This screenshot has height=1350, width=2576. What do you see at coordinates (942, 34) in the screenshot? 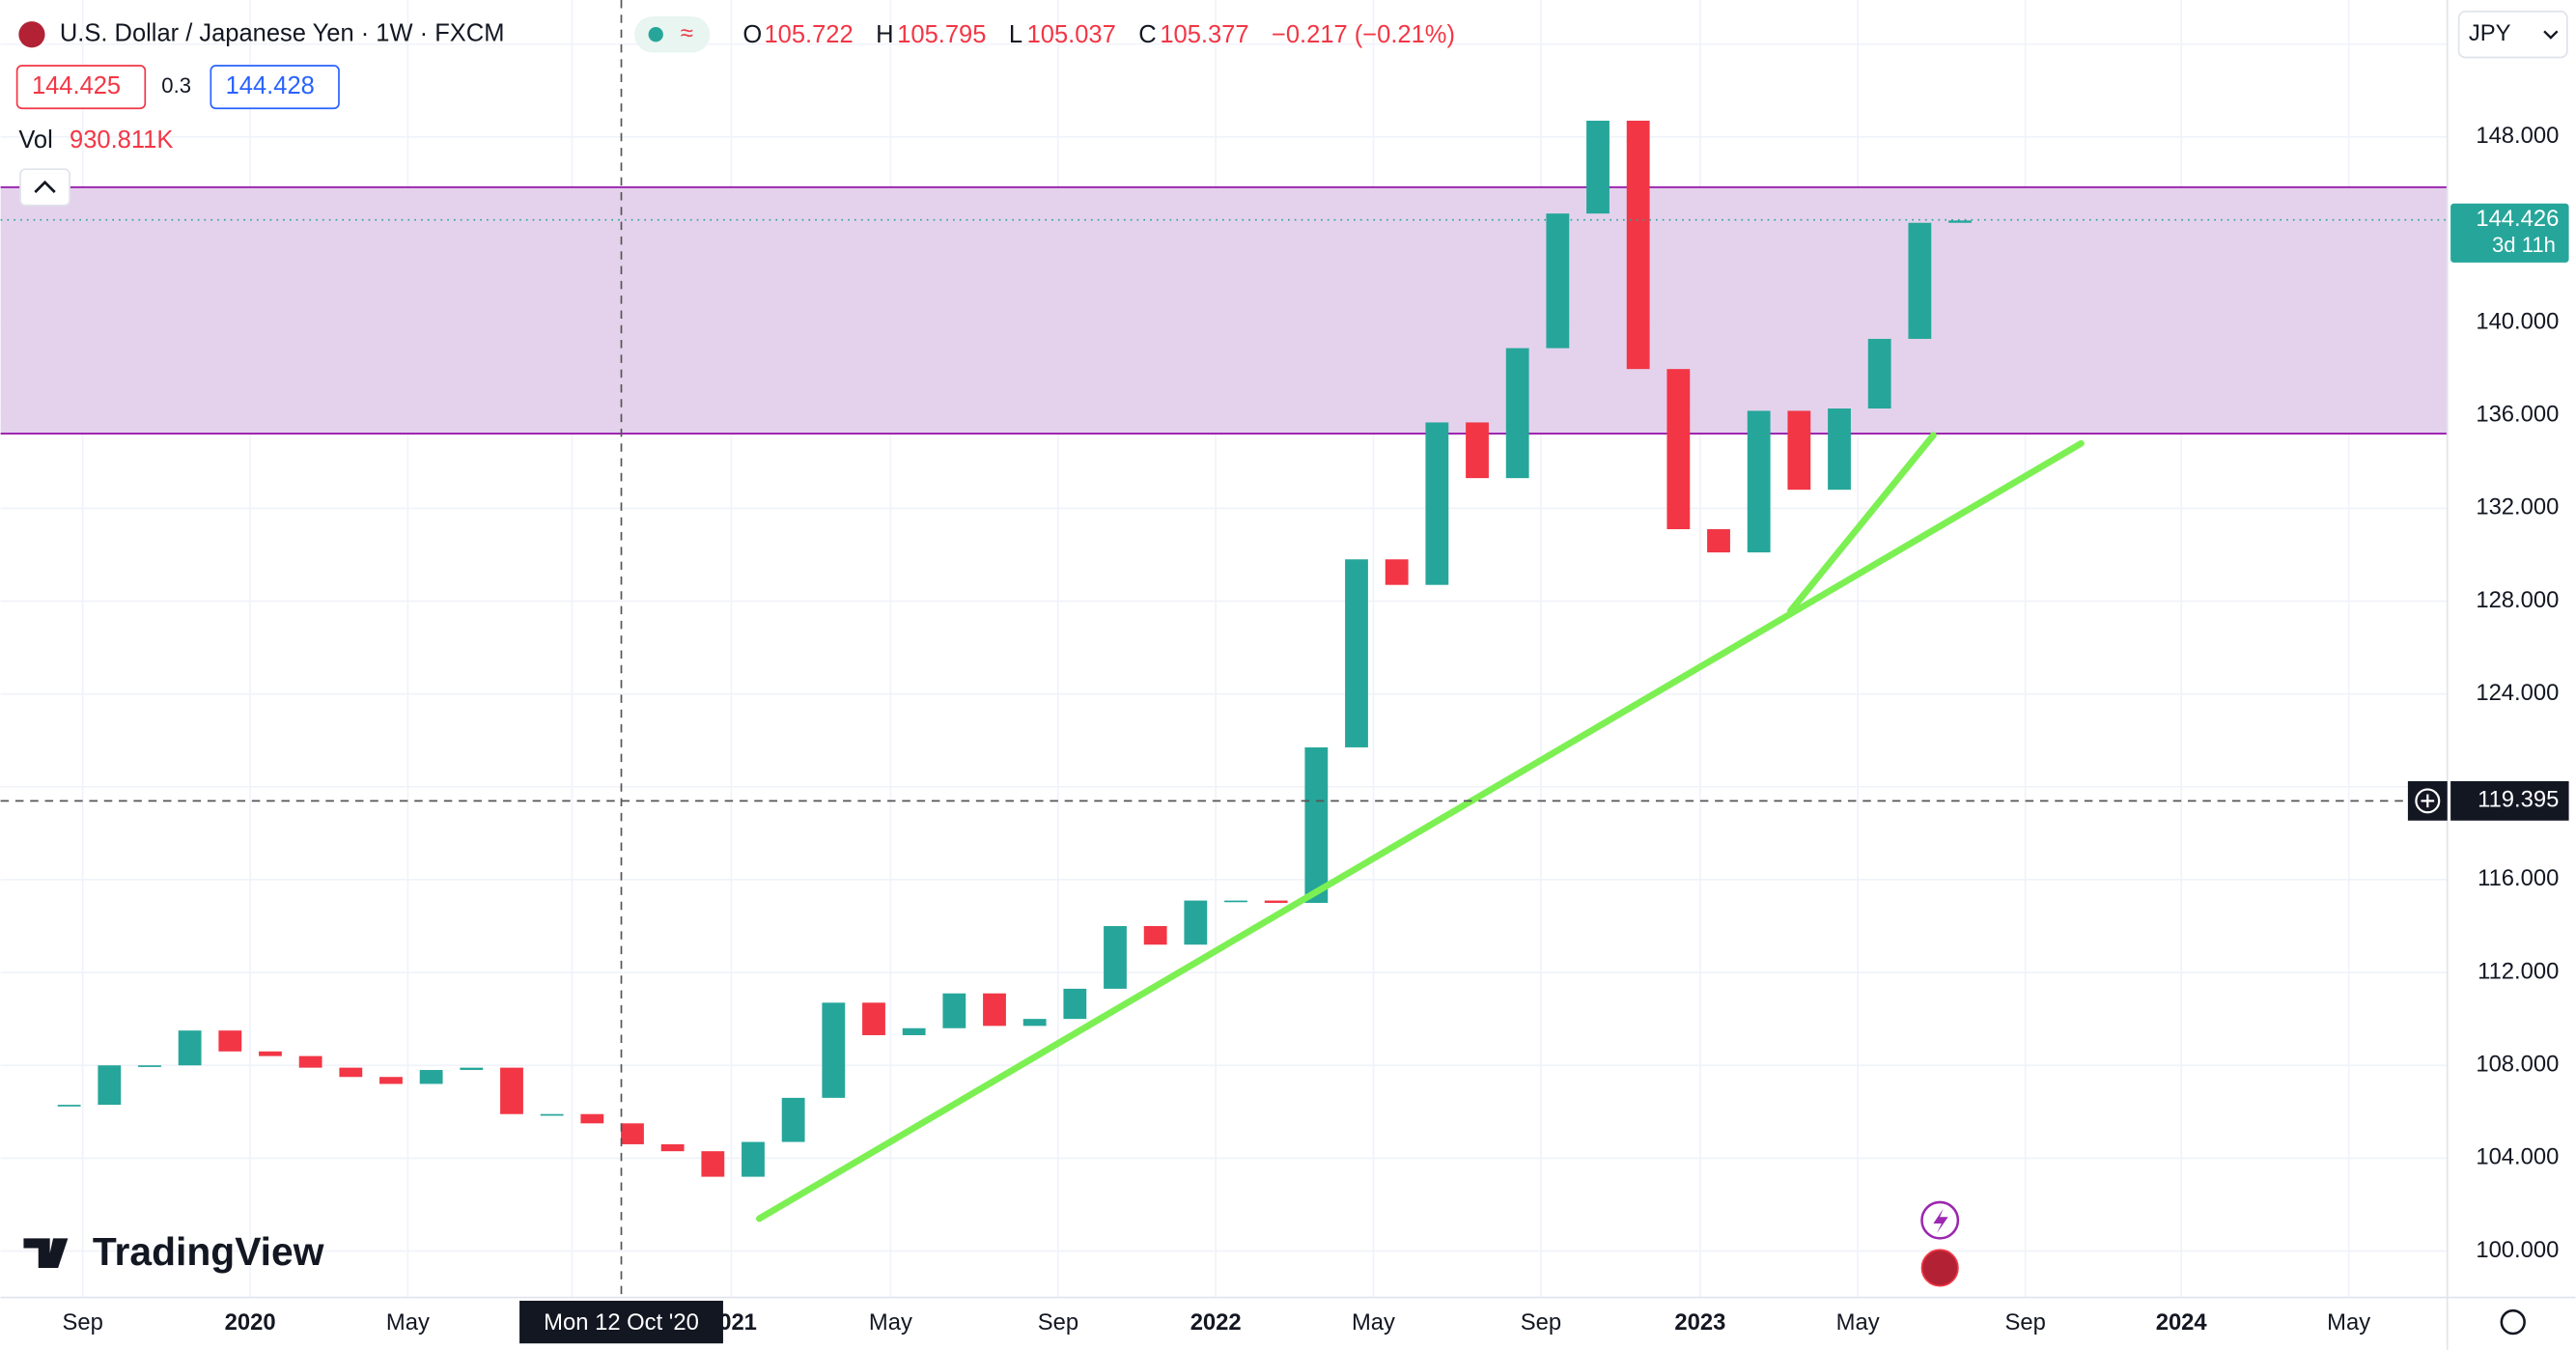
I see `ohlc-value: 105.795` at bounding box center [942, 34].